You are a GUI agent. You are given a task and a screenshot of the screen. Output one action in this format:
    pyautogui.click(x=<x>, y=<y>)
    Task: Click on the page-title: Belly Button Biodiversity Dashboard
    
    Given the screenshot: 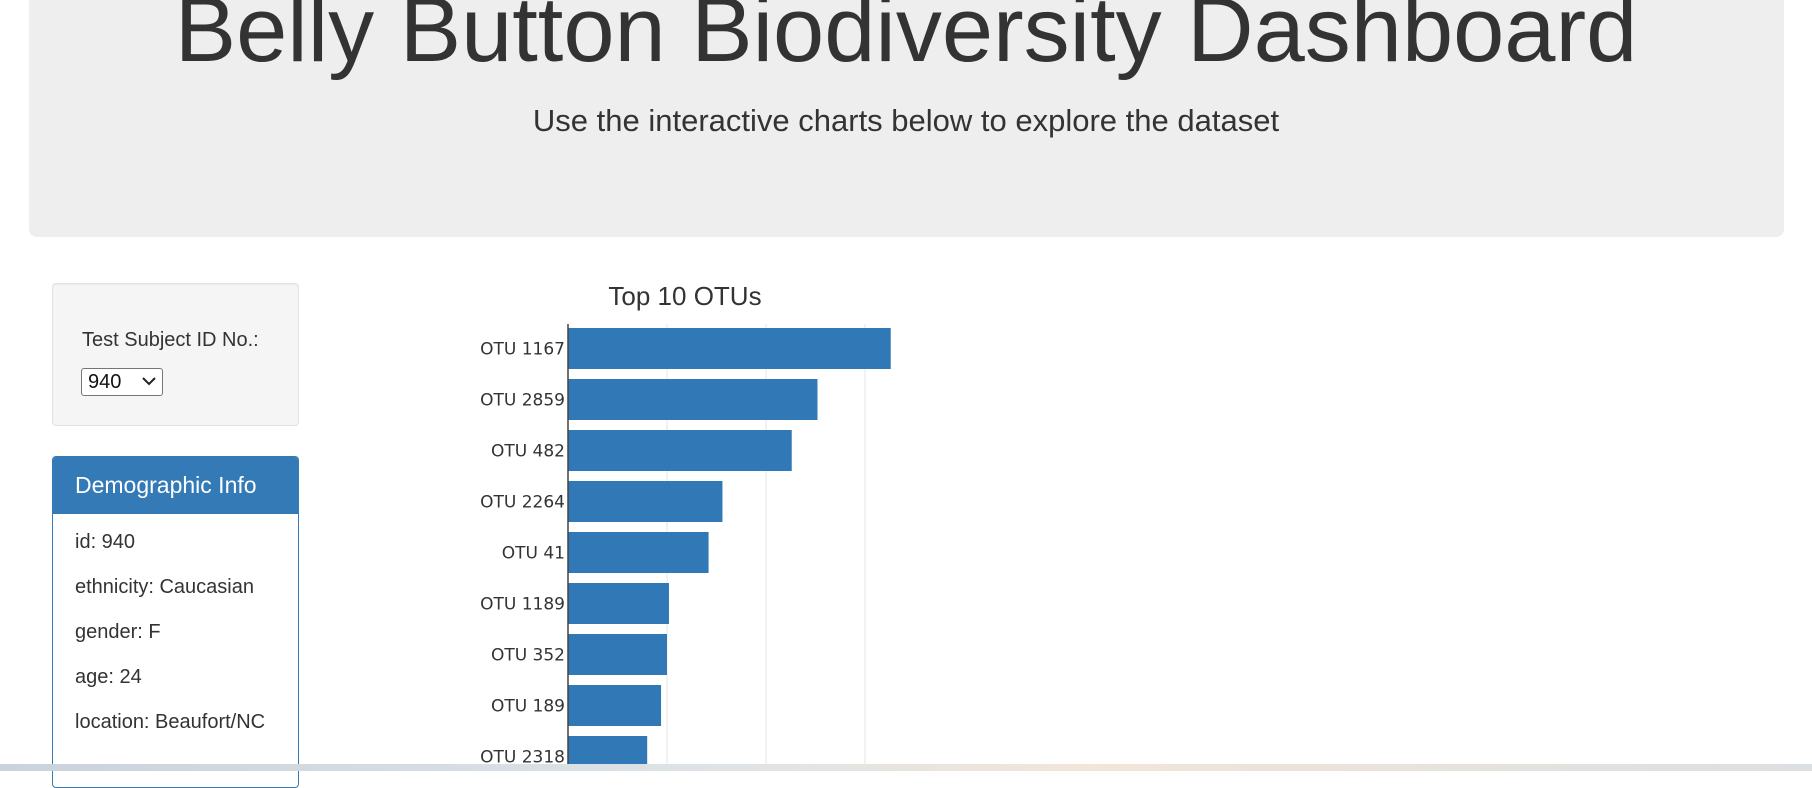 What is the action you would take?
    pyautogui.click(x=906, y=40)
    